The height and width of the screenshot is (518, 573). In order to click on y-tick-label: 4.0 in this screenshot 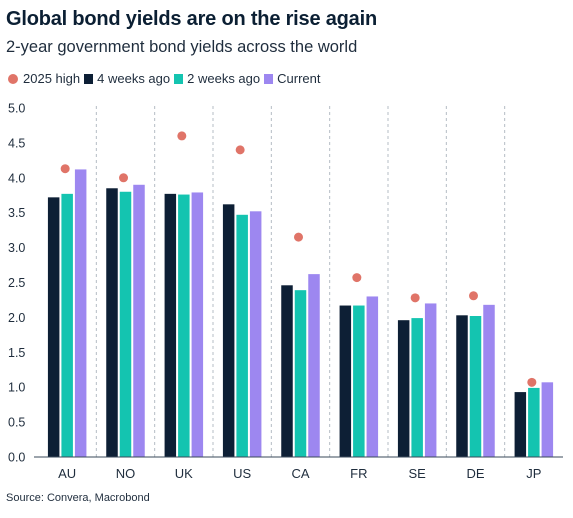, I will do `click(16, 178)`.